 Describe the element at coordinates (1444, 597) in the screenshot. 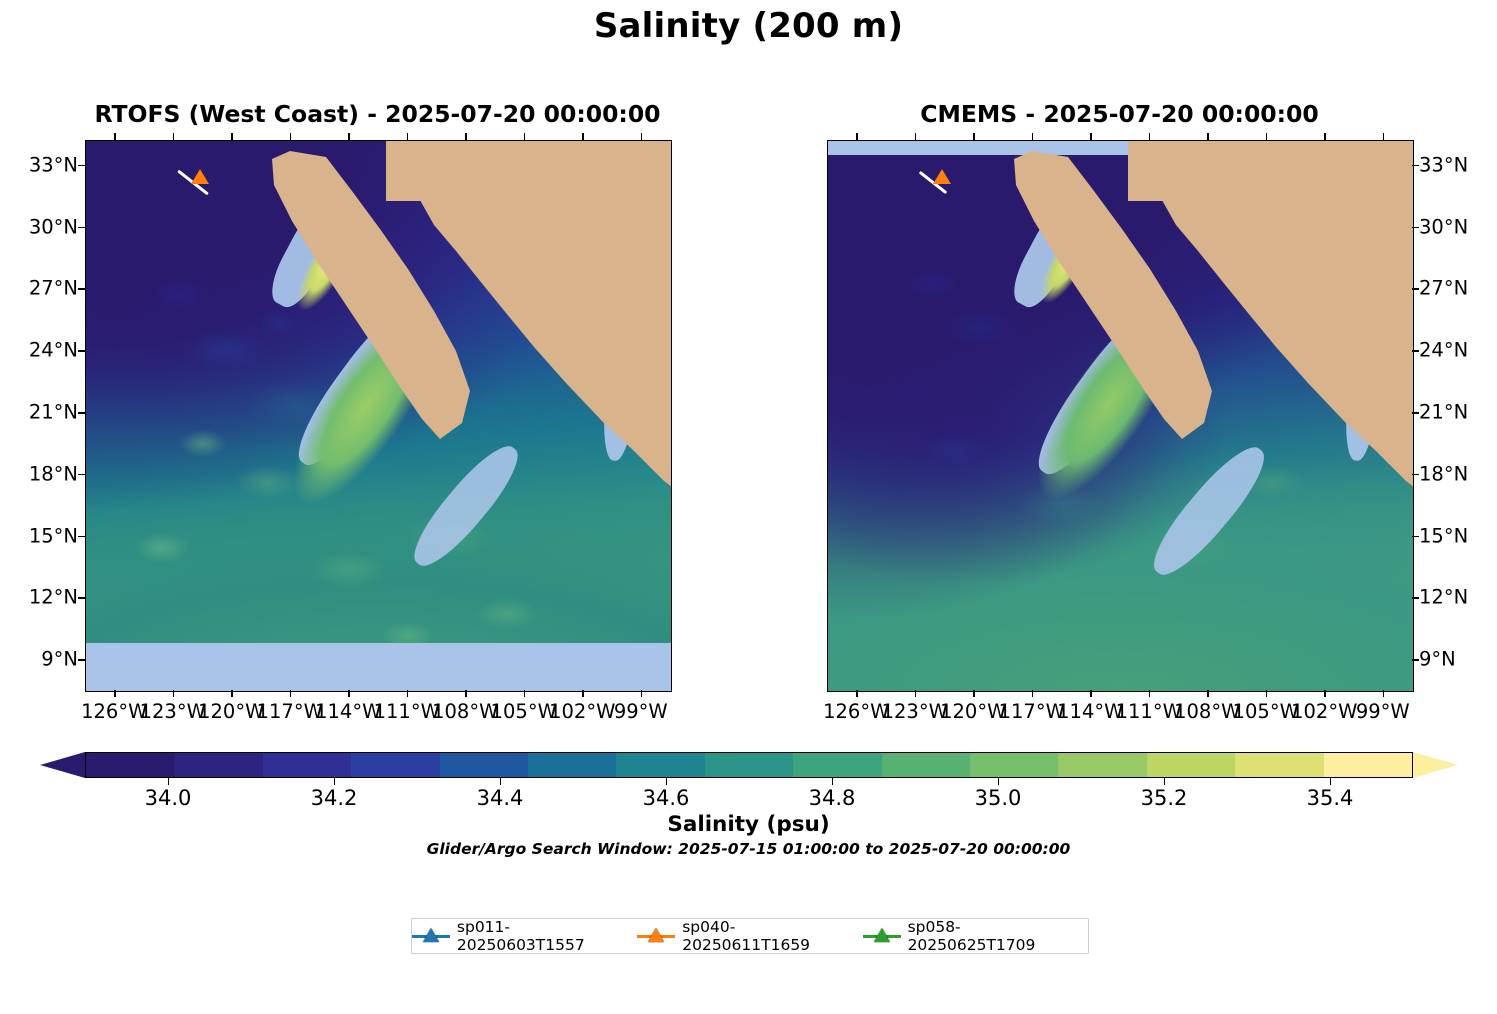

I see `y-axis-tick-label: 12°N` at that location.